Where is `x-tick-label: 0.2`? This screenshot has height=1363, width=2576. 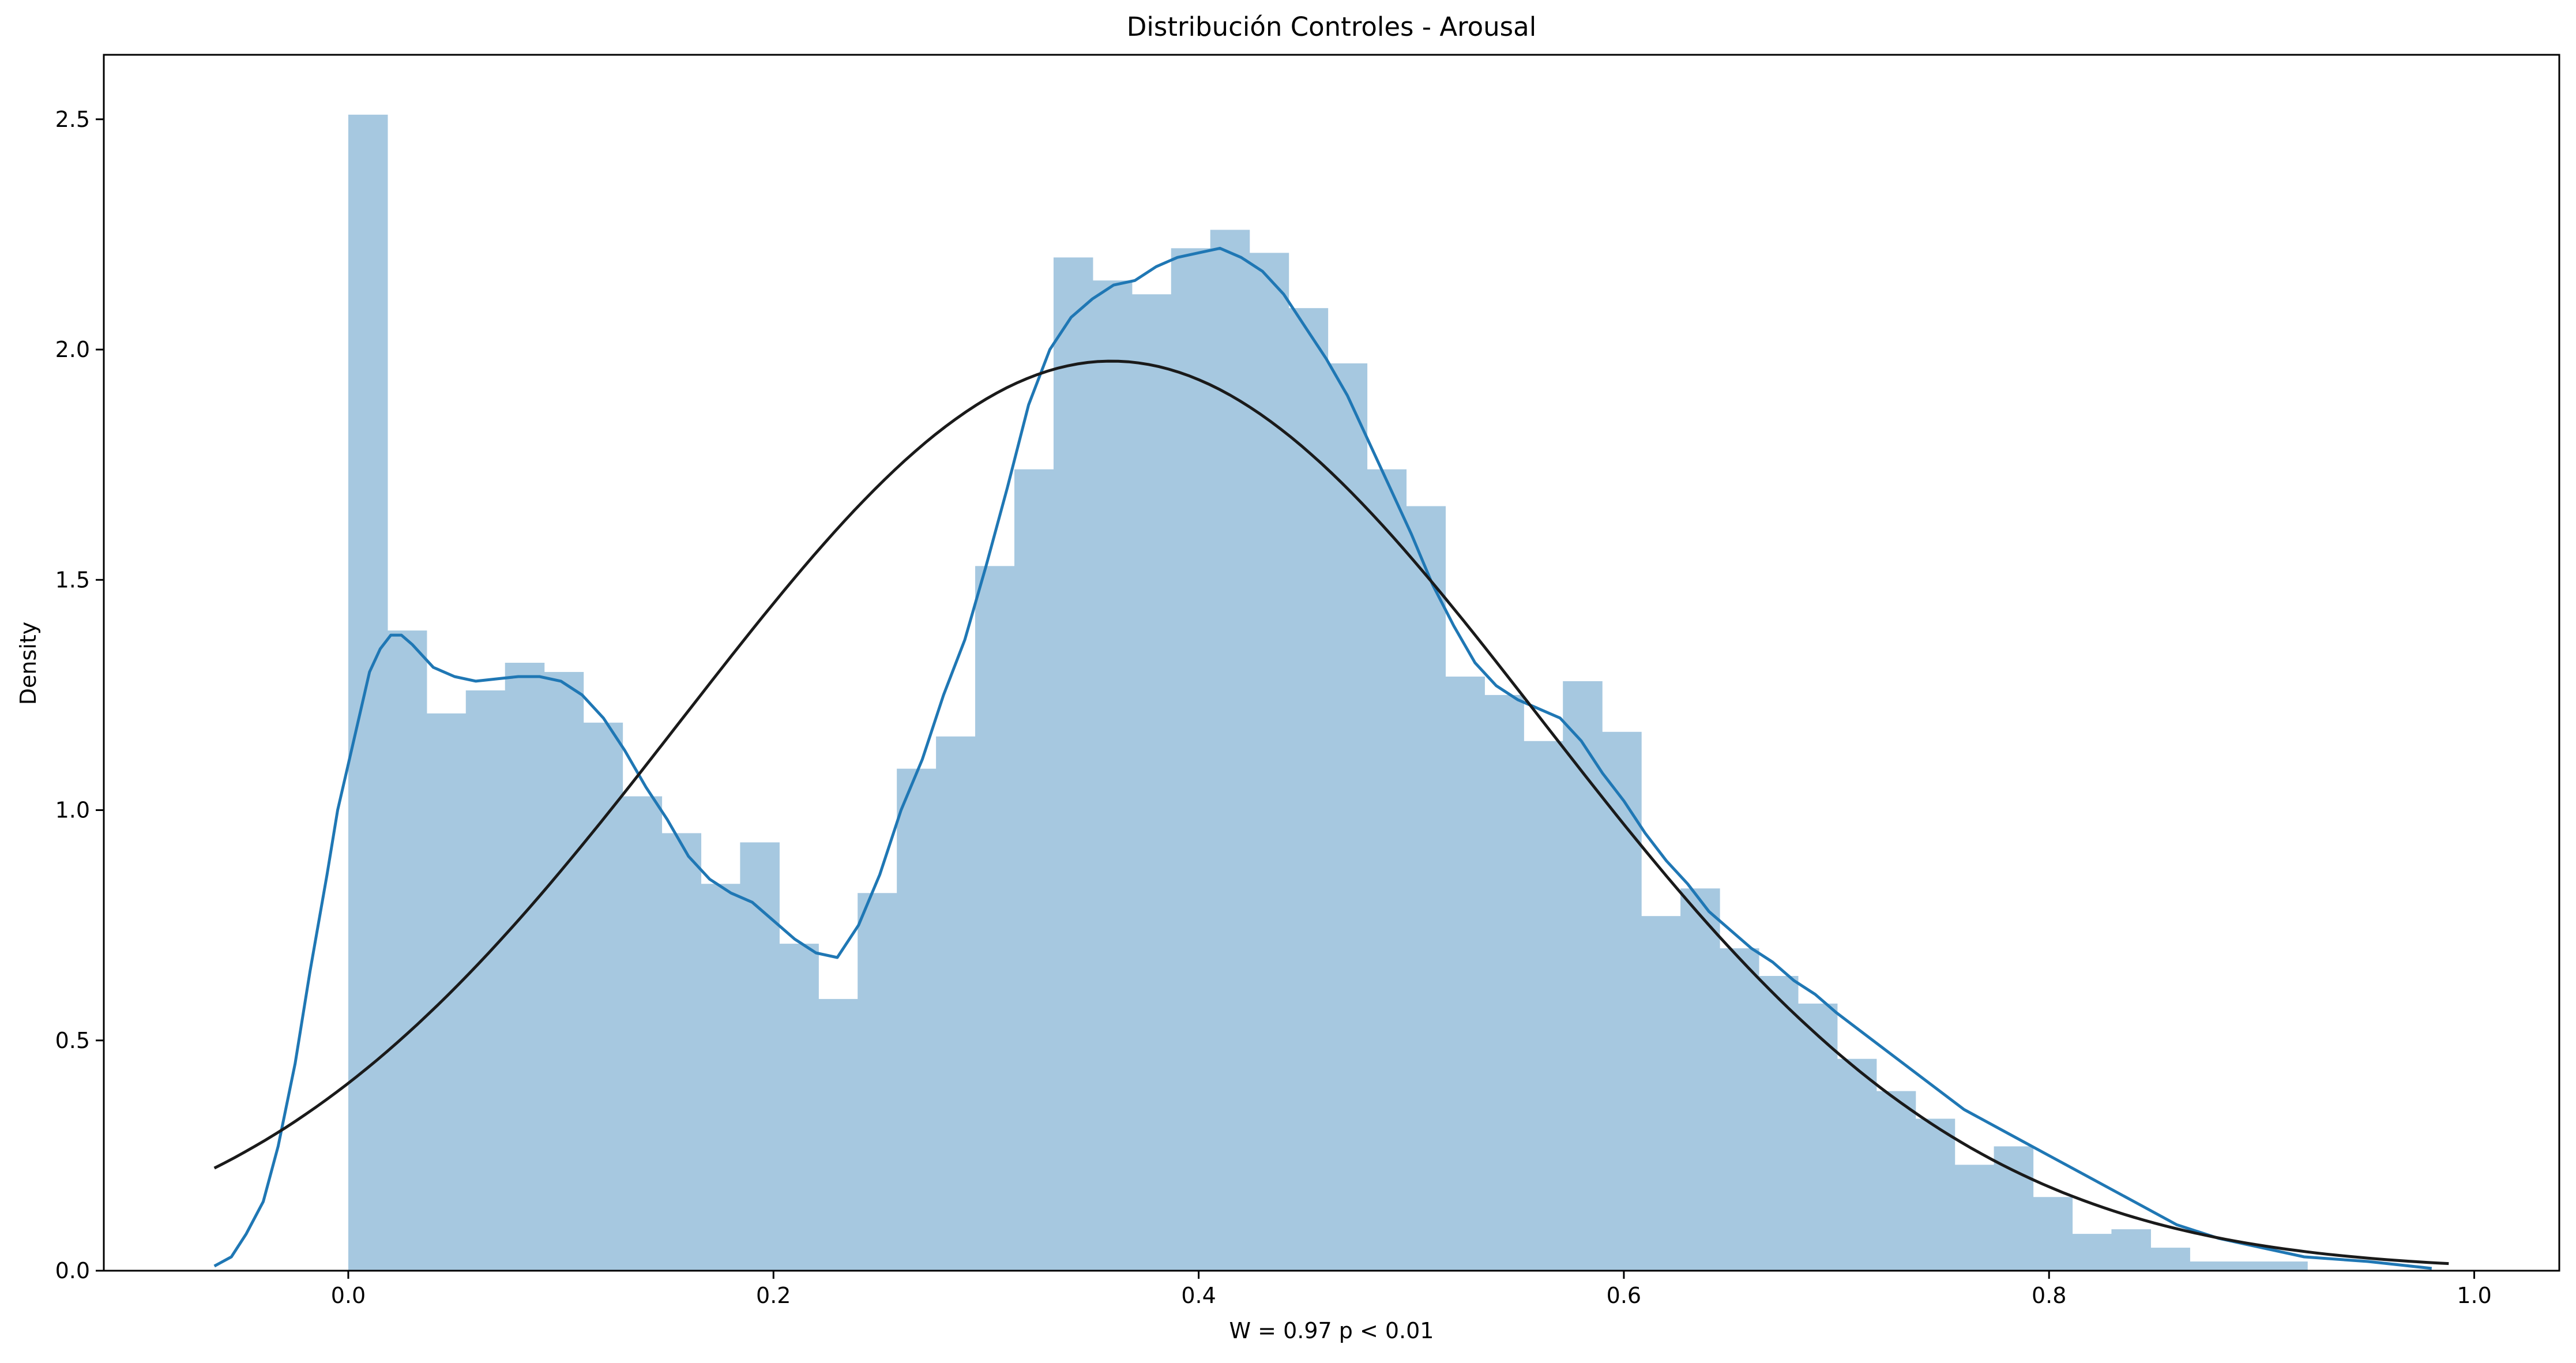
x-tick-label: 0.2 is located at coordinates (773, 1295).